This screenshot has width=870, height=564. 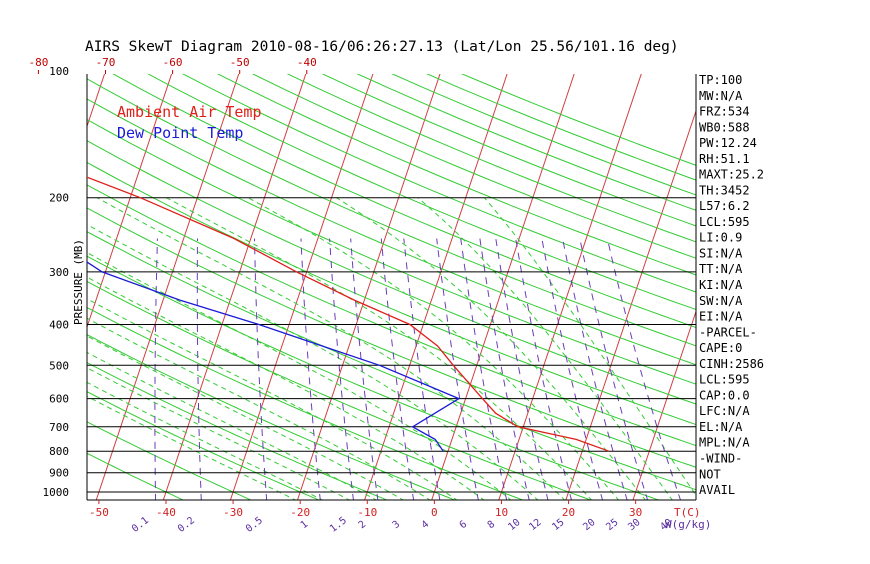 What do you see at coordinates (558, 525) in the screenshot?
I see `mixing-ratio-label: 15` at bounding box center [558, 525].